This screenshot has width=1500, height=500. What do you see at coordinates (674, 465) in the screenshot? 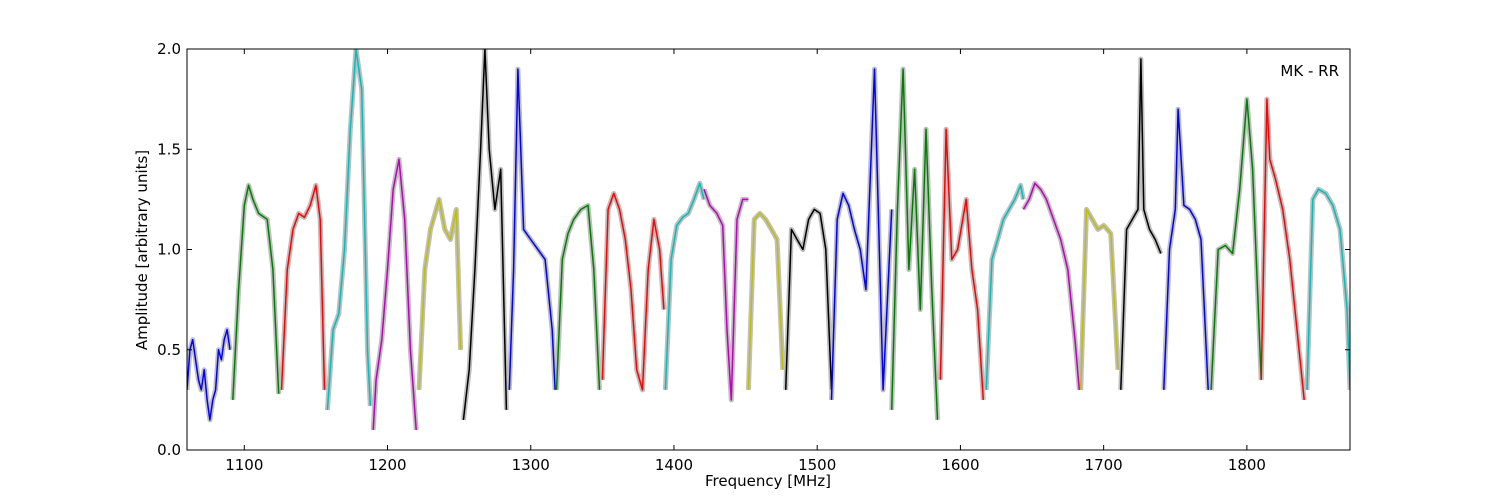
I see `x-tick-label: 1400` at bounding box center [674, 465].